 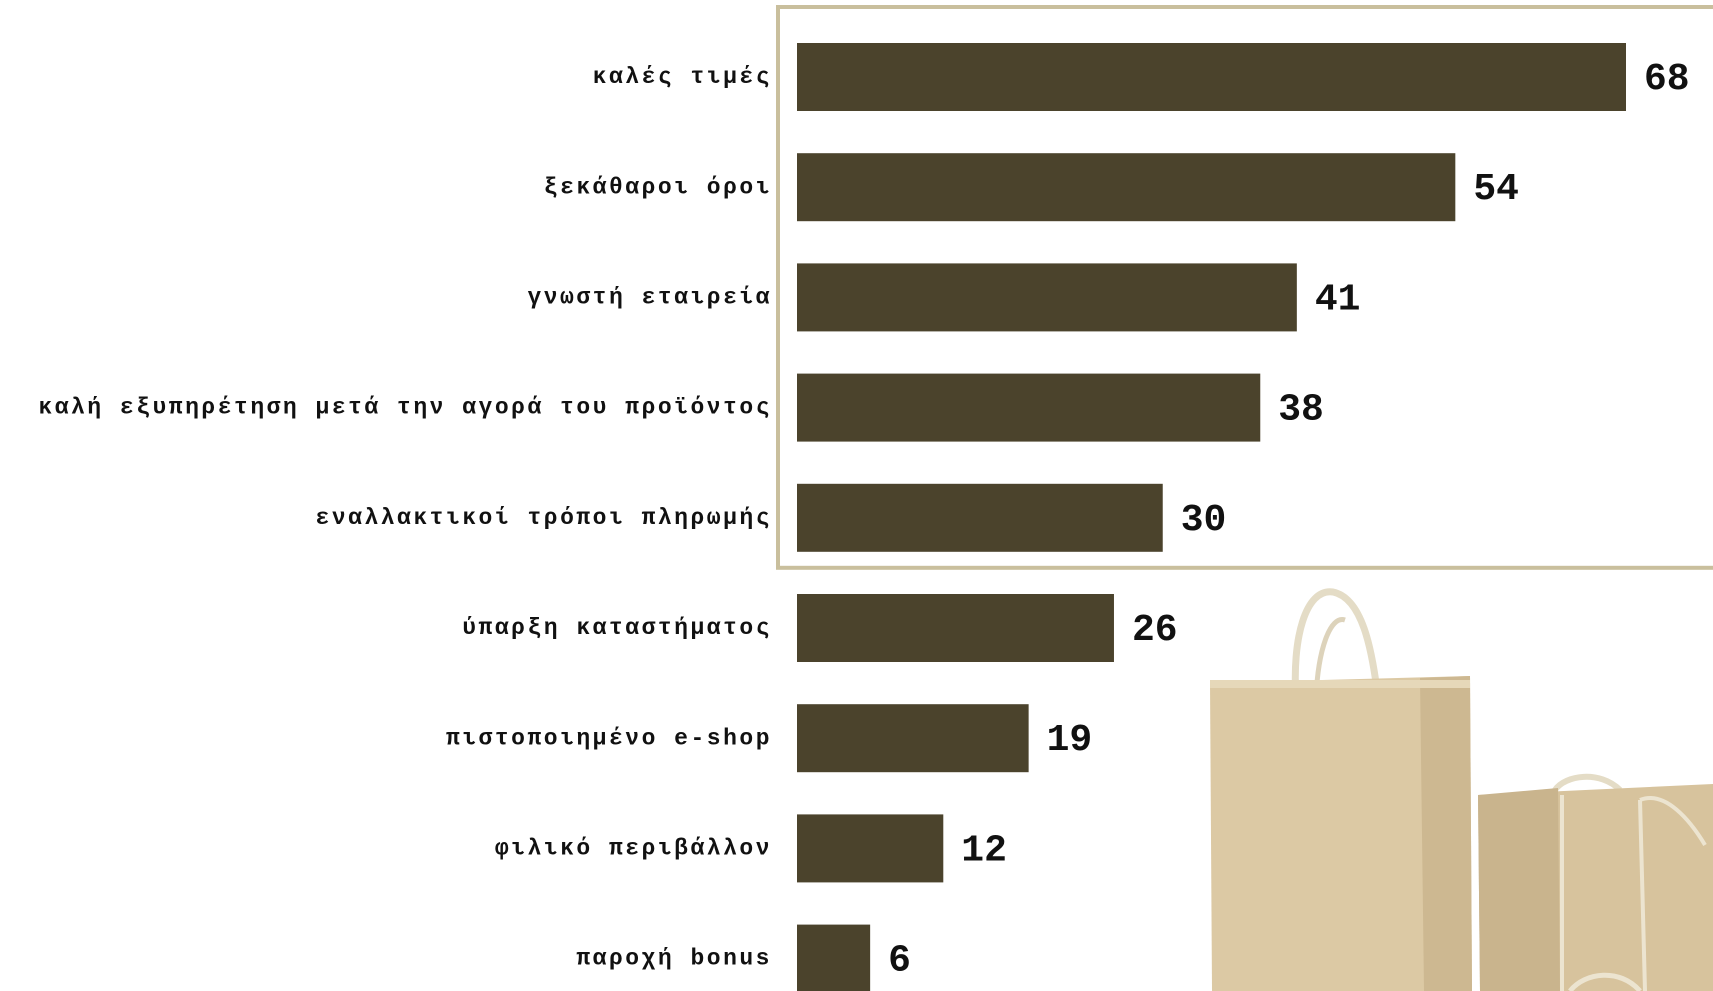 What do you see at coordinates (1155, 630) in the screenshot?
I see `value-label-6: 26` at bounding box center [1155, 630].